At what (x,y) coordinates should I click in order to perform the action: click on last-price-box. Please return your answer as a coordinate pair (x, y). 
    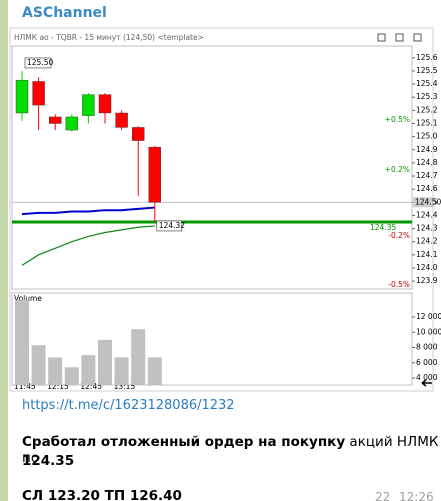
    Looking at the image, I should click on (423, 202).